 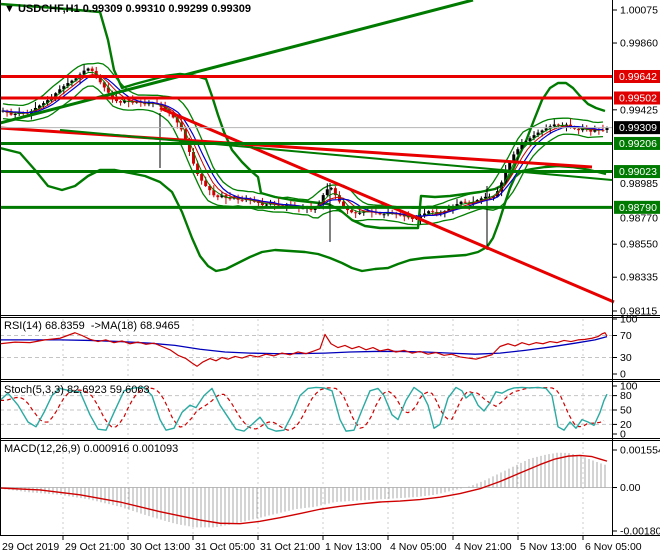 I want to click on svg-text: 0.99309, so click(x=638, y=128).